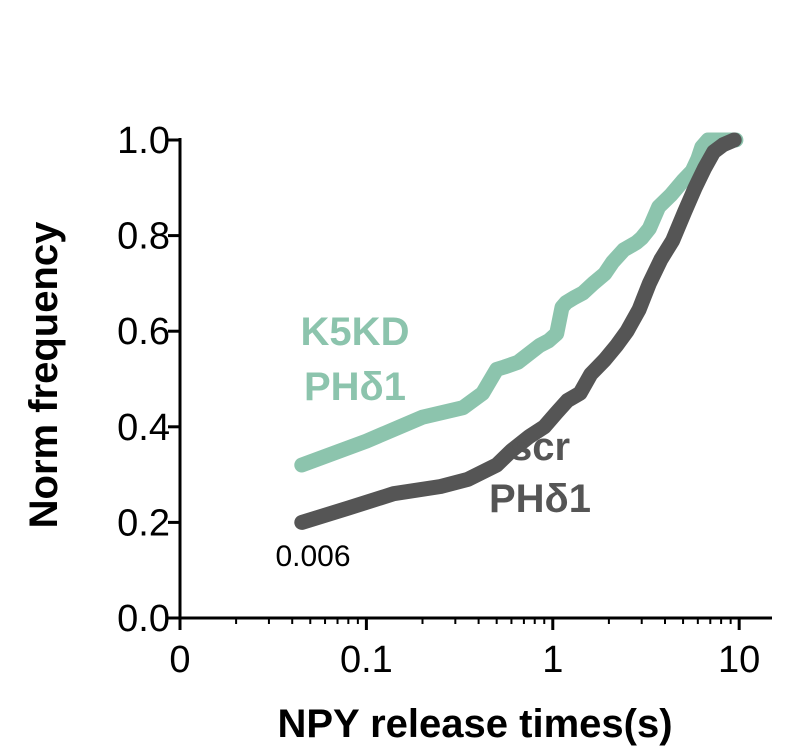 The image size is (806, 753). Describe the element at coordinates (355, 332) in the screenshot. I see `series-label-0-line-0: K5KD` at that location.